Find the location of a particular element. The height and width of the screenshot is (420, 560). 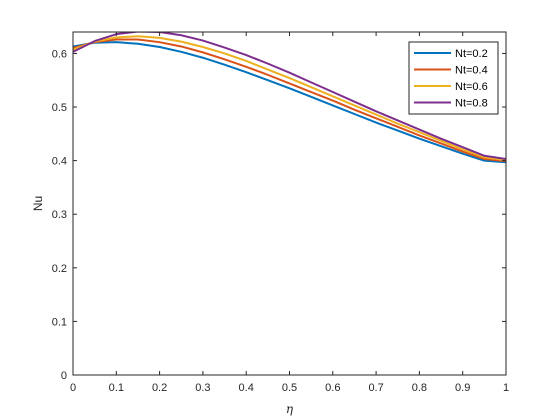

x-tick-label: 0.1 is located at coordinates (116, 388).